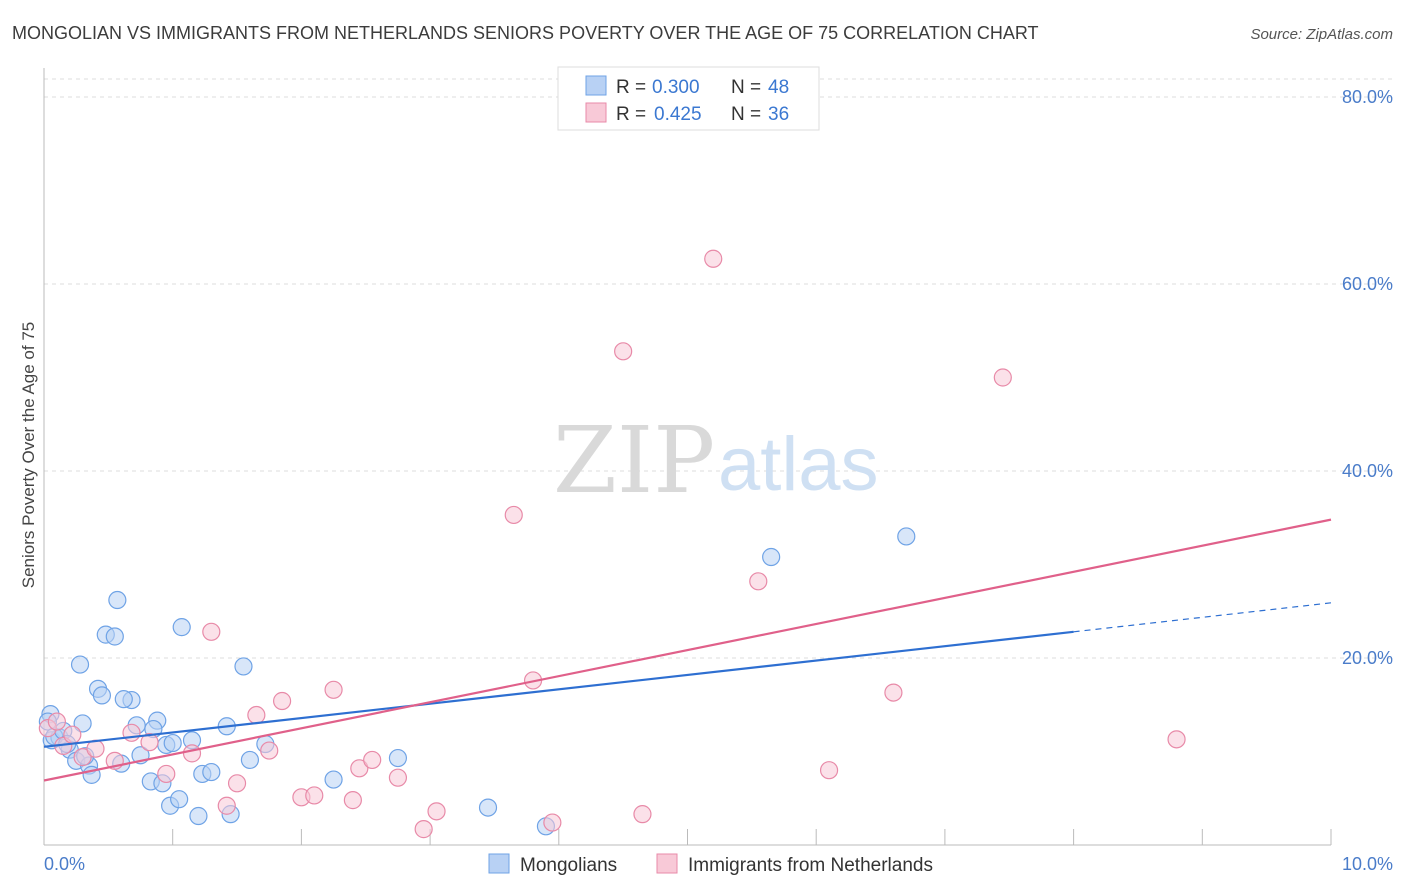  What do you see at coordinates (499, 863) in the screenshot?
I see `bottom-legend-swatch-mongolians` at bounding box center [499, 863].